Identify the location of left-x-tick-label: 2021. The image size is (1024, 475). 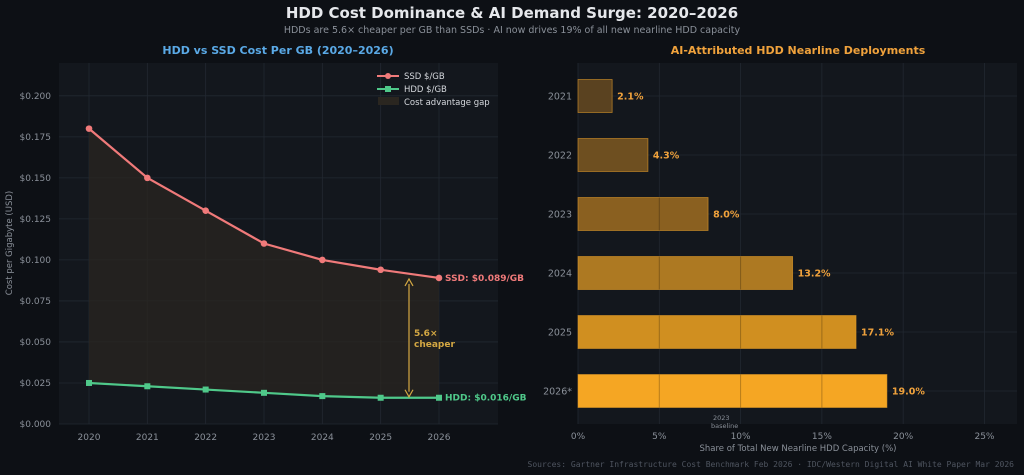
(147, 438).